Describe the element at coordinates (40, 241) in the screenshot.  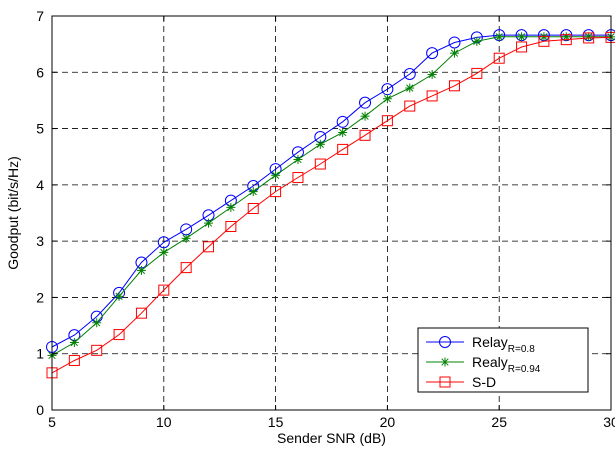
I see `y-tick-label: 3` at that location.